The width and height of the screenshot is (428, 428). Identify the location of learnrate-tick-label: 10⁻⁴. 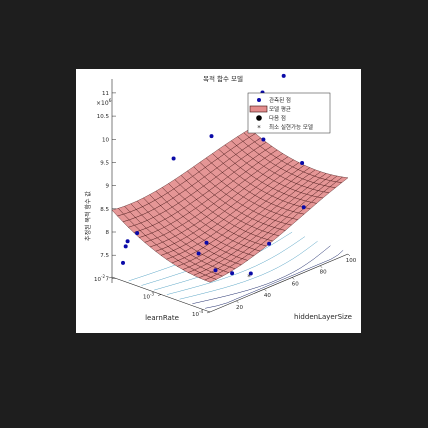
(197, 313).